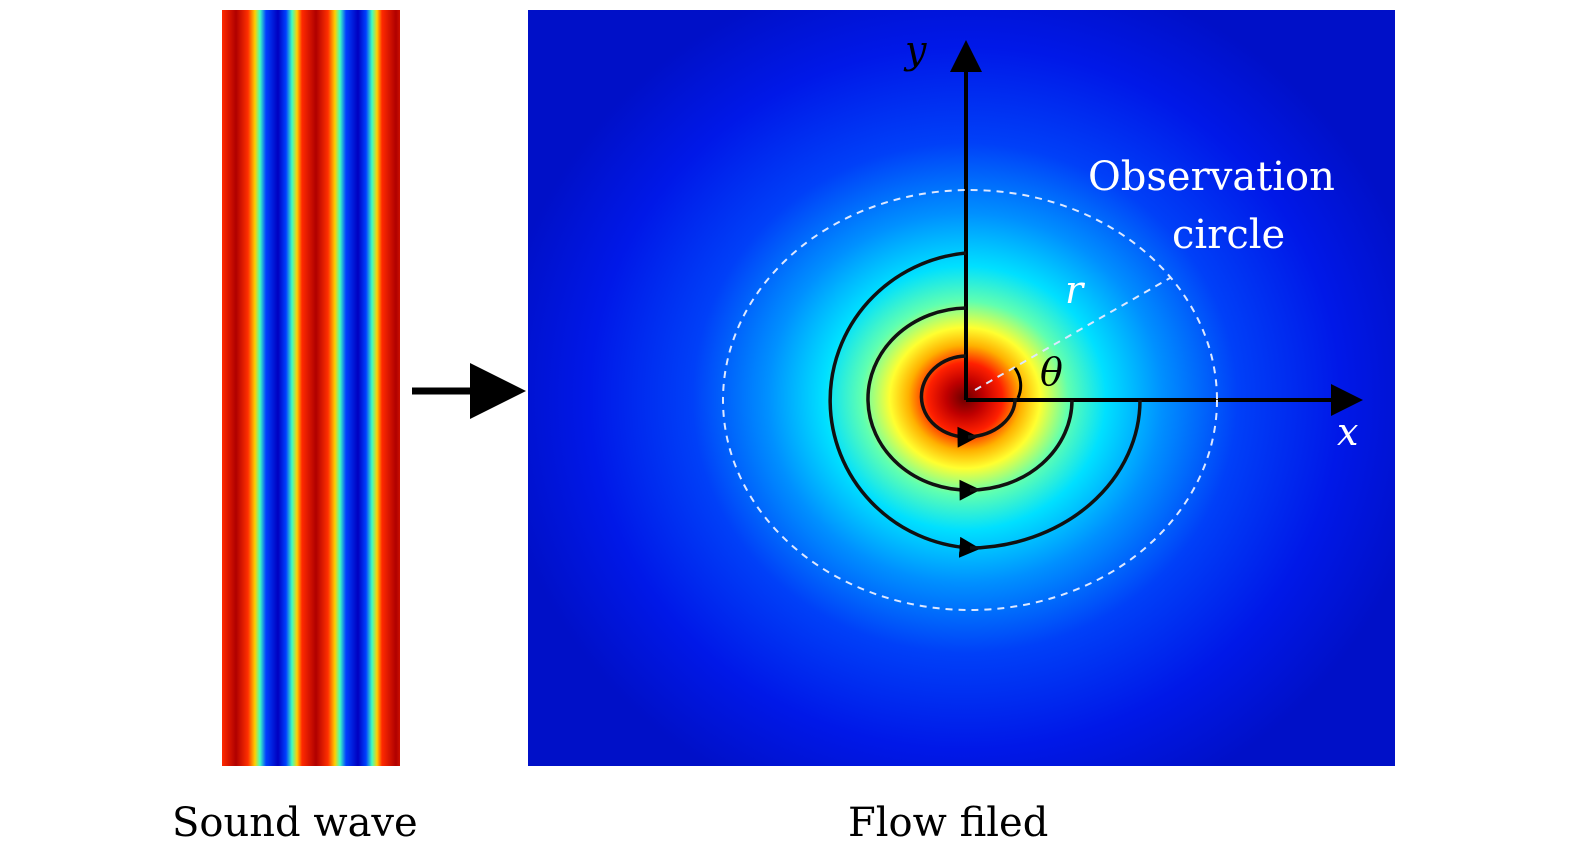 The height and width of the screenshot is (866, 1575). I want to click on x-axis-label: x, so click(1348, 432).